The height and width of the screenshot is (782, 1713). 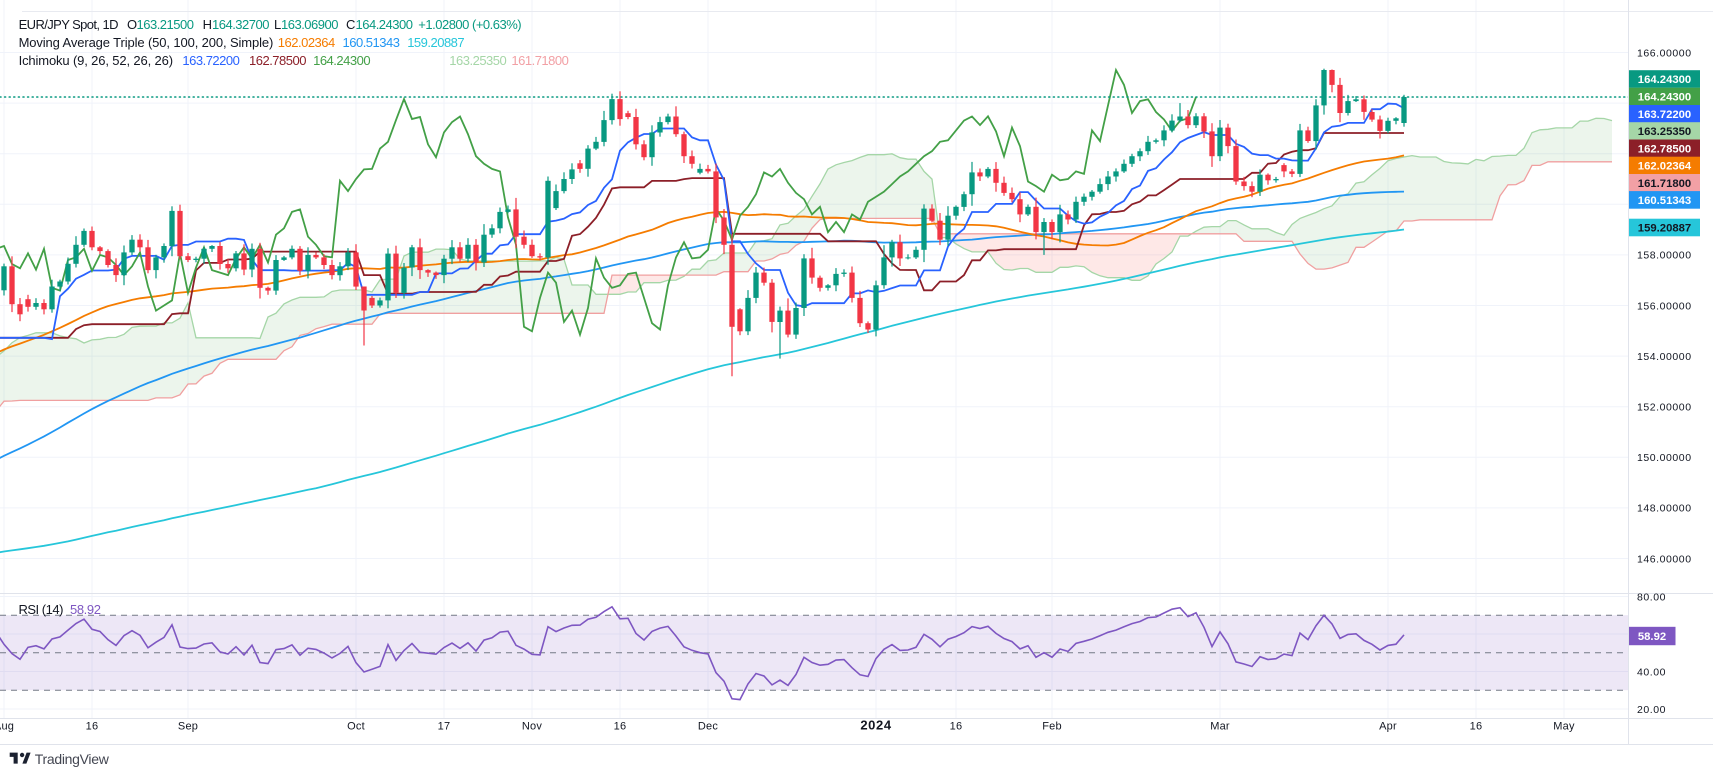 What do you see at coordinates (1651, 672) in the screenshot?
I see `svg-text: 40.00` at bounding box center [1651, 672].